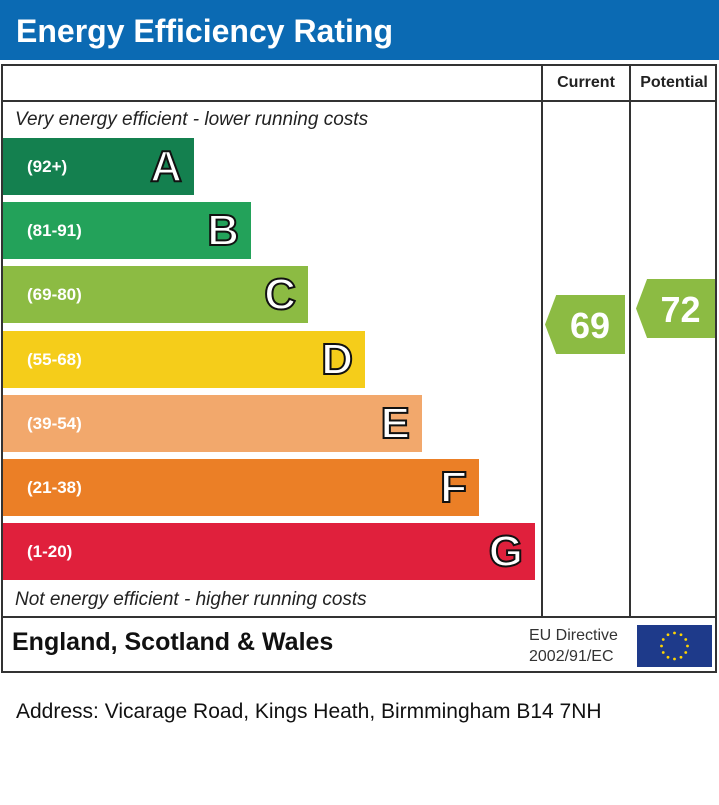  I want to click on current-rating-arrow: 69, so click(585, 324).